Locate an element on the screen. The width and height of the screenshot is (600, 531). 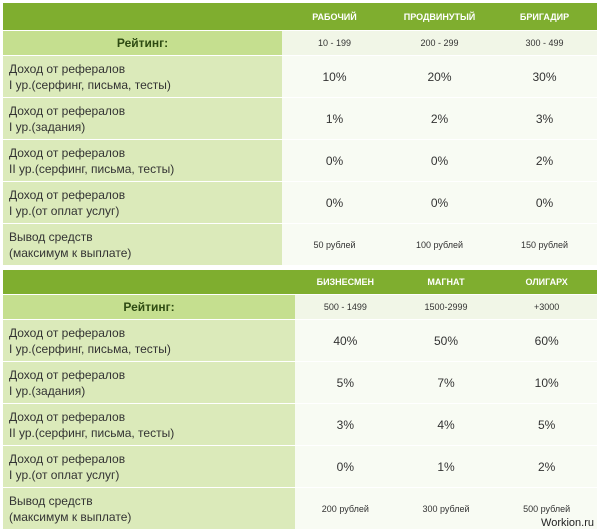
rating-value: +3000 is located at coordinates (547, 307).